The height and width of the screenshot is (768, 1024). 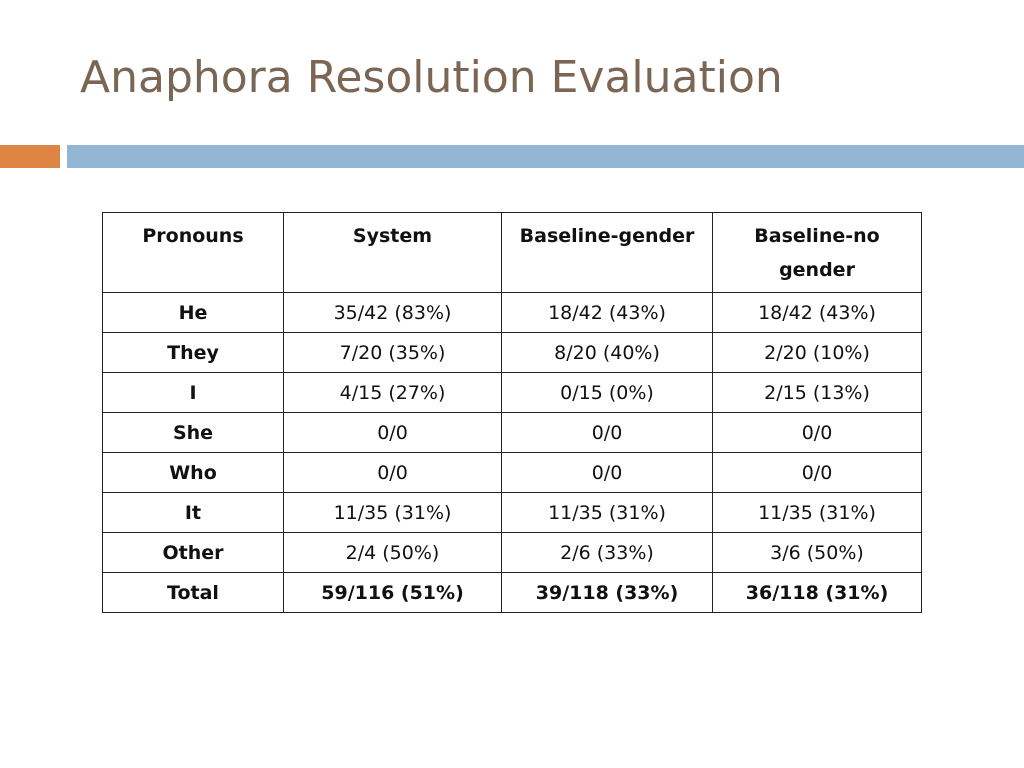 I want to click on cell-baseline-no-gender: 36/118 (31%), so click(x=817, y=592).